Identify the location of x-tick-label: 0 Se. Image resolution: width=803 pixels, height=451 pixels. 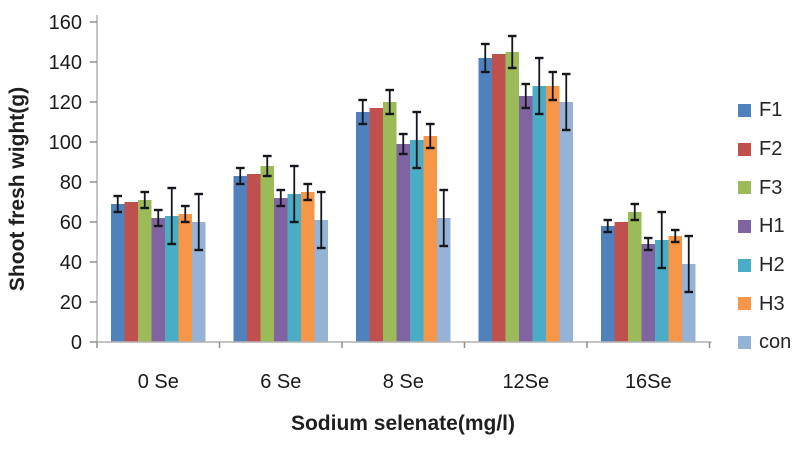
(158, 382).